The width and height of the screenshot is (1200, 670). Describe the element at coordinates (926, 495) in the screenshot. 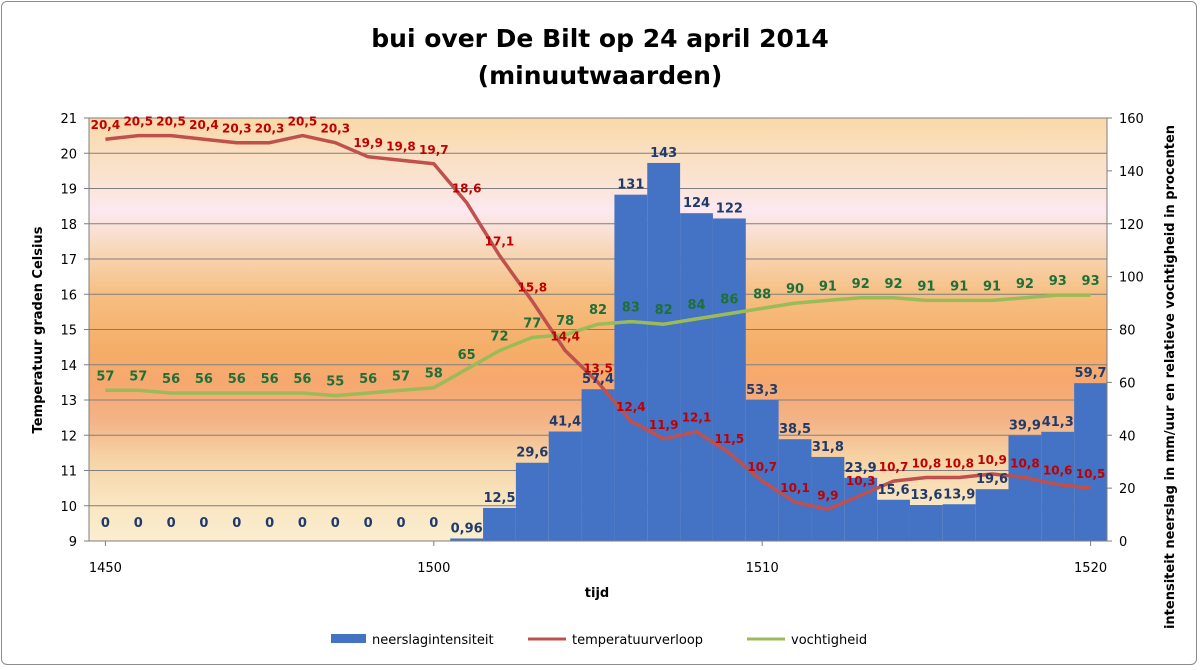

I see `data-label-neerslag: 13,6` at that location.